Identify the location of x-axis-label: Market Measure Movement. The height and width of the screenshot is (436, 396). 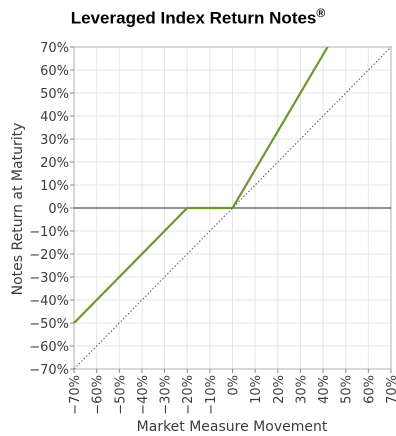
(232, 427).